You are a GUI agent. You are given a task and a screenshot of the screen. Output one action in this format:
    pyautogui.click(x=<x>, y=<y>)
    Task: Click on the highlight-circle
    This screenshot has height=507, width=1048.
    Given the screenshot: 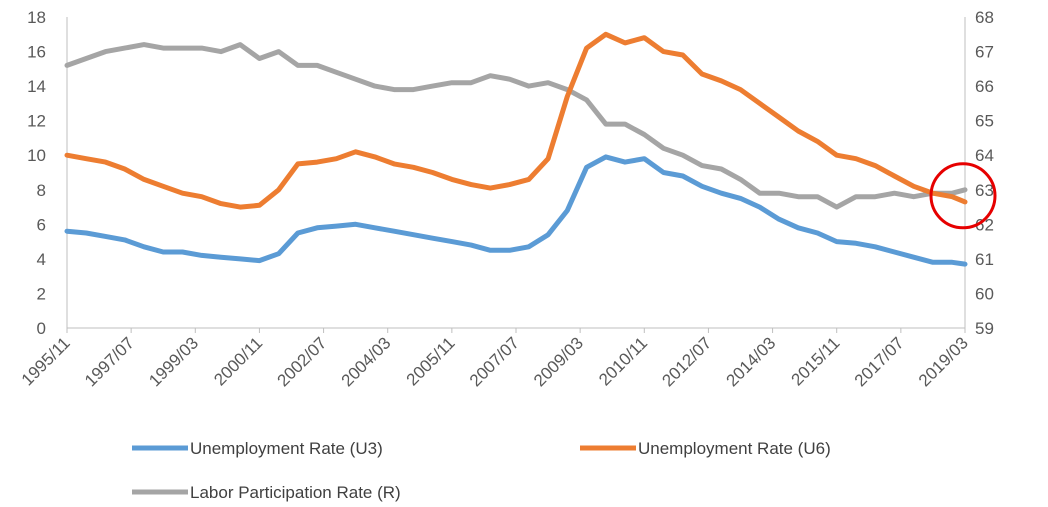 What is the action you would take?
    pyautogui.click(x=963, y=196)
    